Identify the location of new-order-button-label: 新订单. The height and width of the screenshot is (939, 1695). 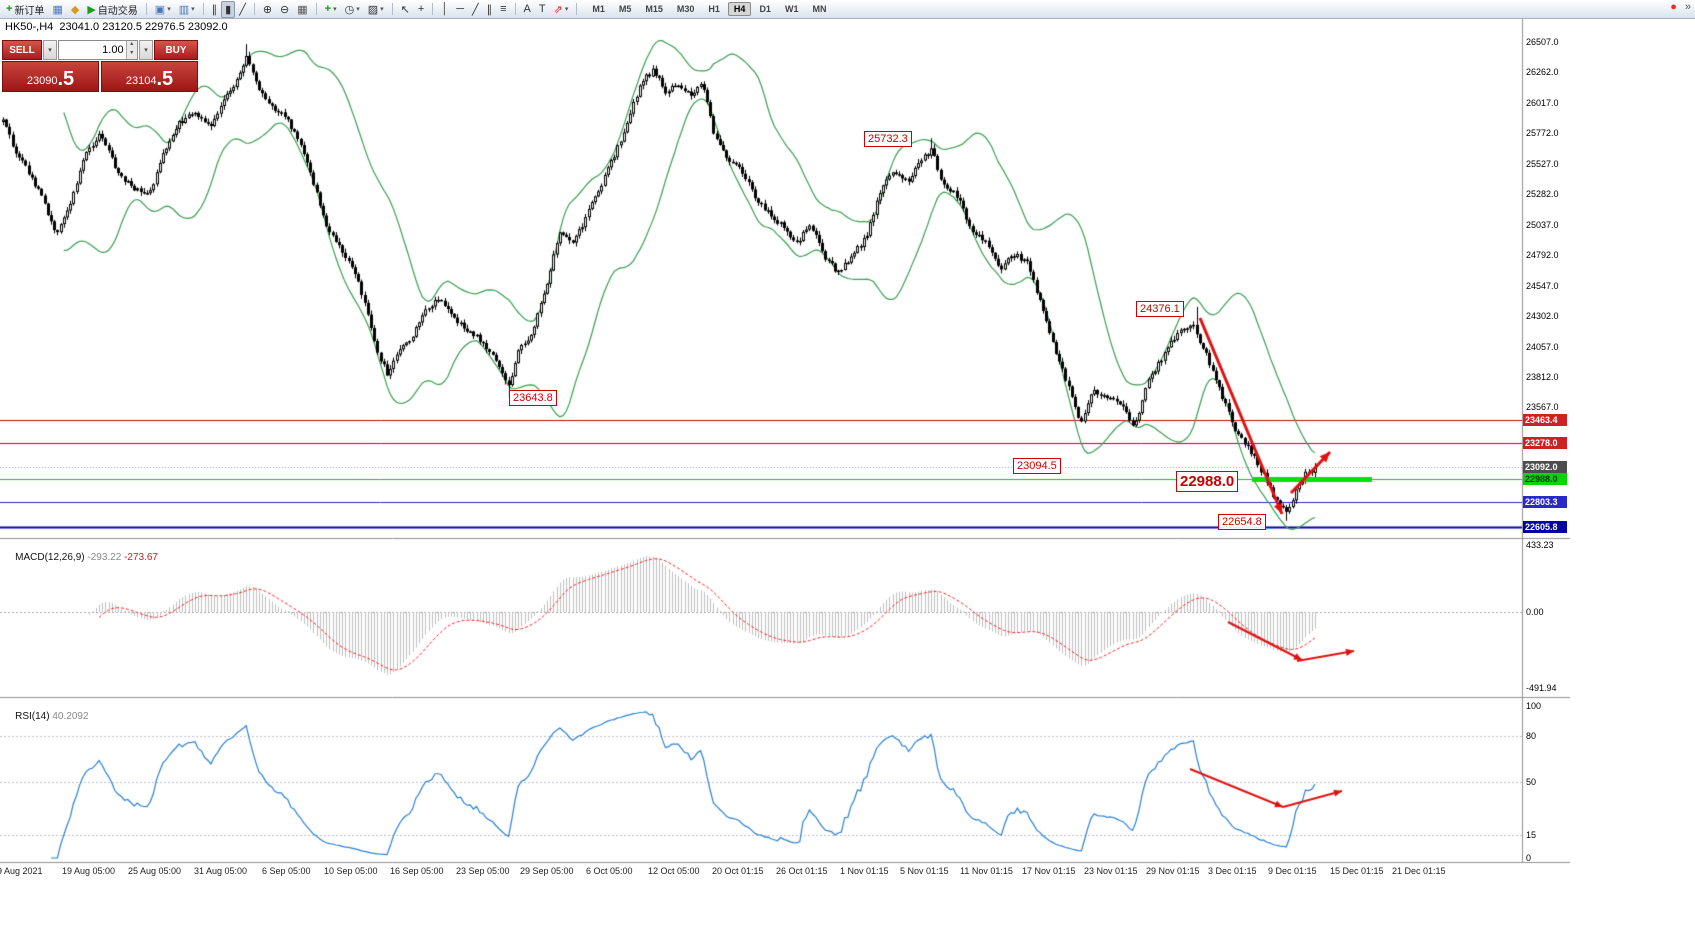
(29, 11).